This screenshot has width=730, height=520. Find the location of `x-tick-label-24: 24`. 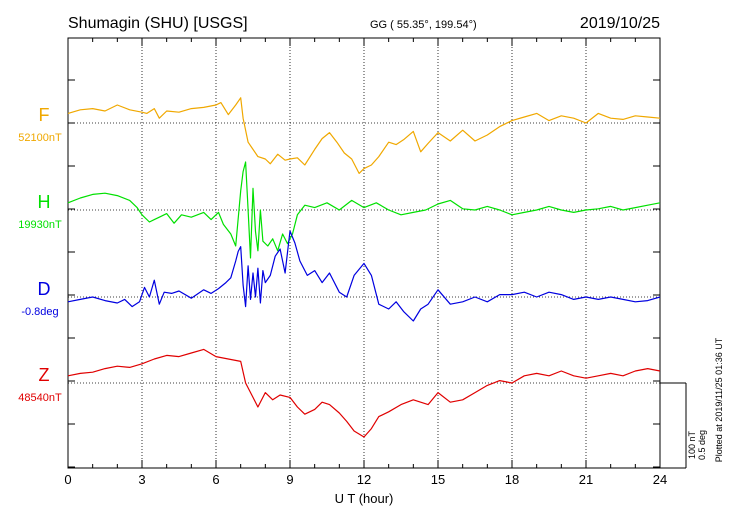

x-tick-label-24: 24 is located at coordinates (660, 479).